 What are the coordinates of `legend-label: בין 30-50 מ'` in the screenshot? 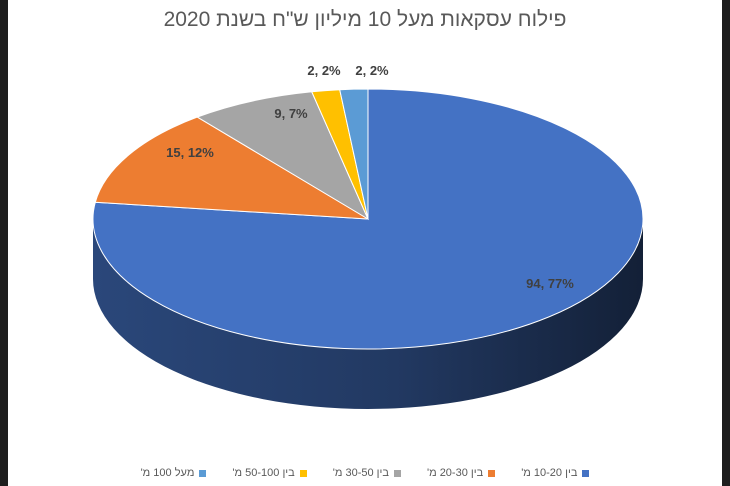 It's located at (360, 473).